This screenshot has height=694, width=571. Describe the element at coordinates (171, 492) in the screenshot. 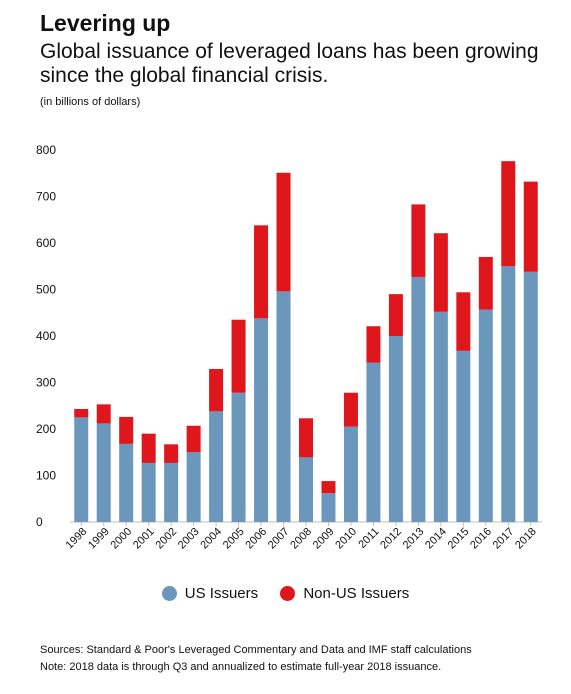

I see `bar-us-2002` at that location.